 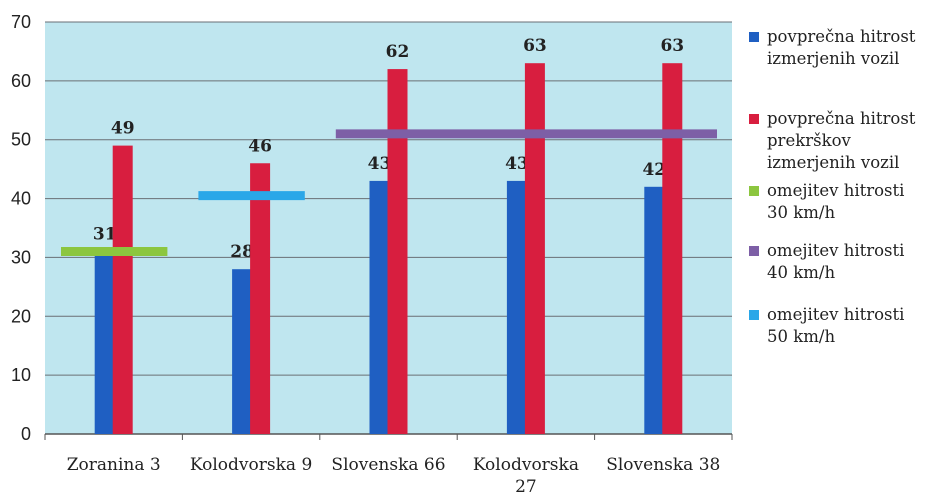 What do you see at coordinates (260, 146) in the screenshot?
I see `data-label: 46` at bounding box center [260, 146].